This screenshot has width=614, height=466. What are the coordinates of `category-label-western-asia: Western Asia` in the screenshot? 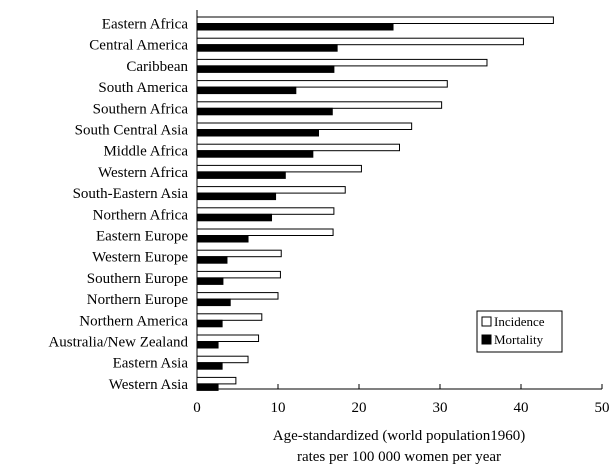 It's located at (149, 385).